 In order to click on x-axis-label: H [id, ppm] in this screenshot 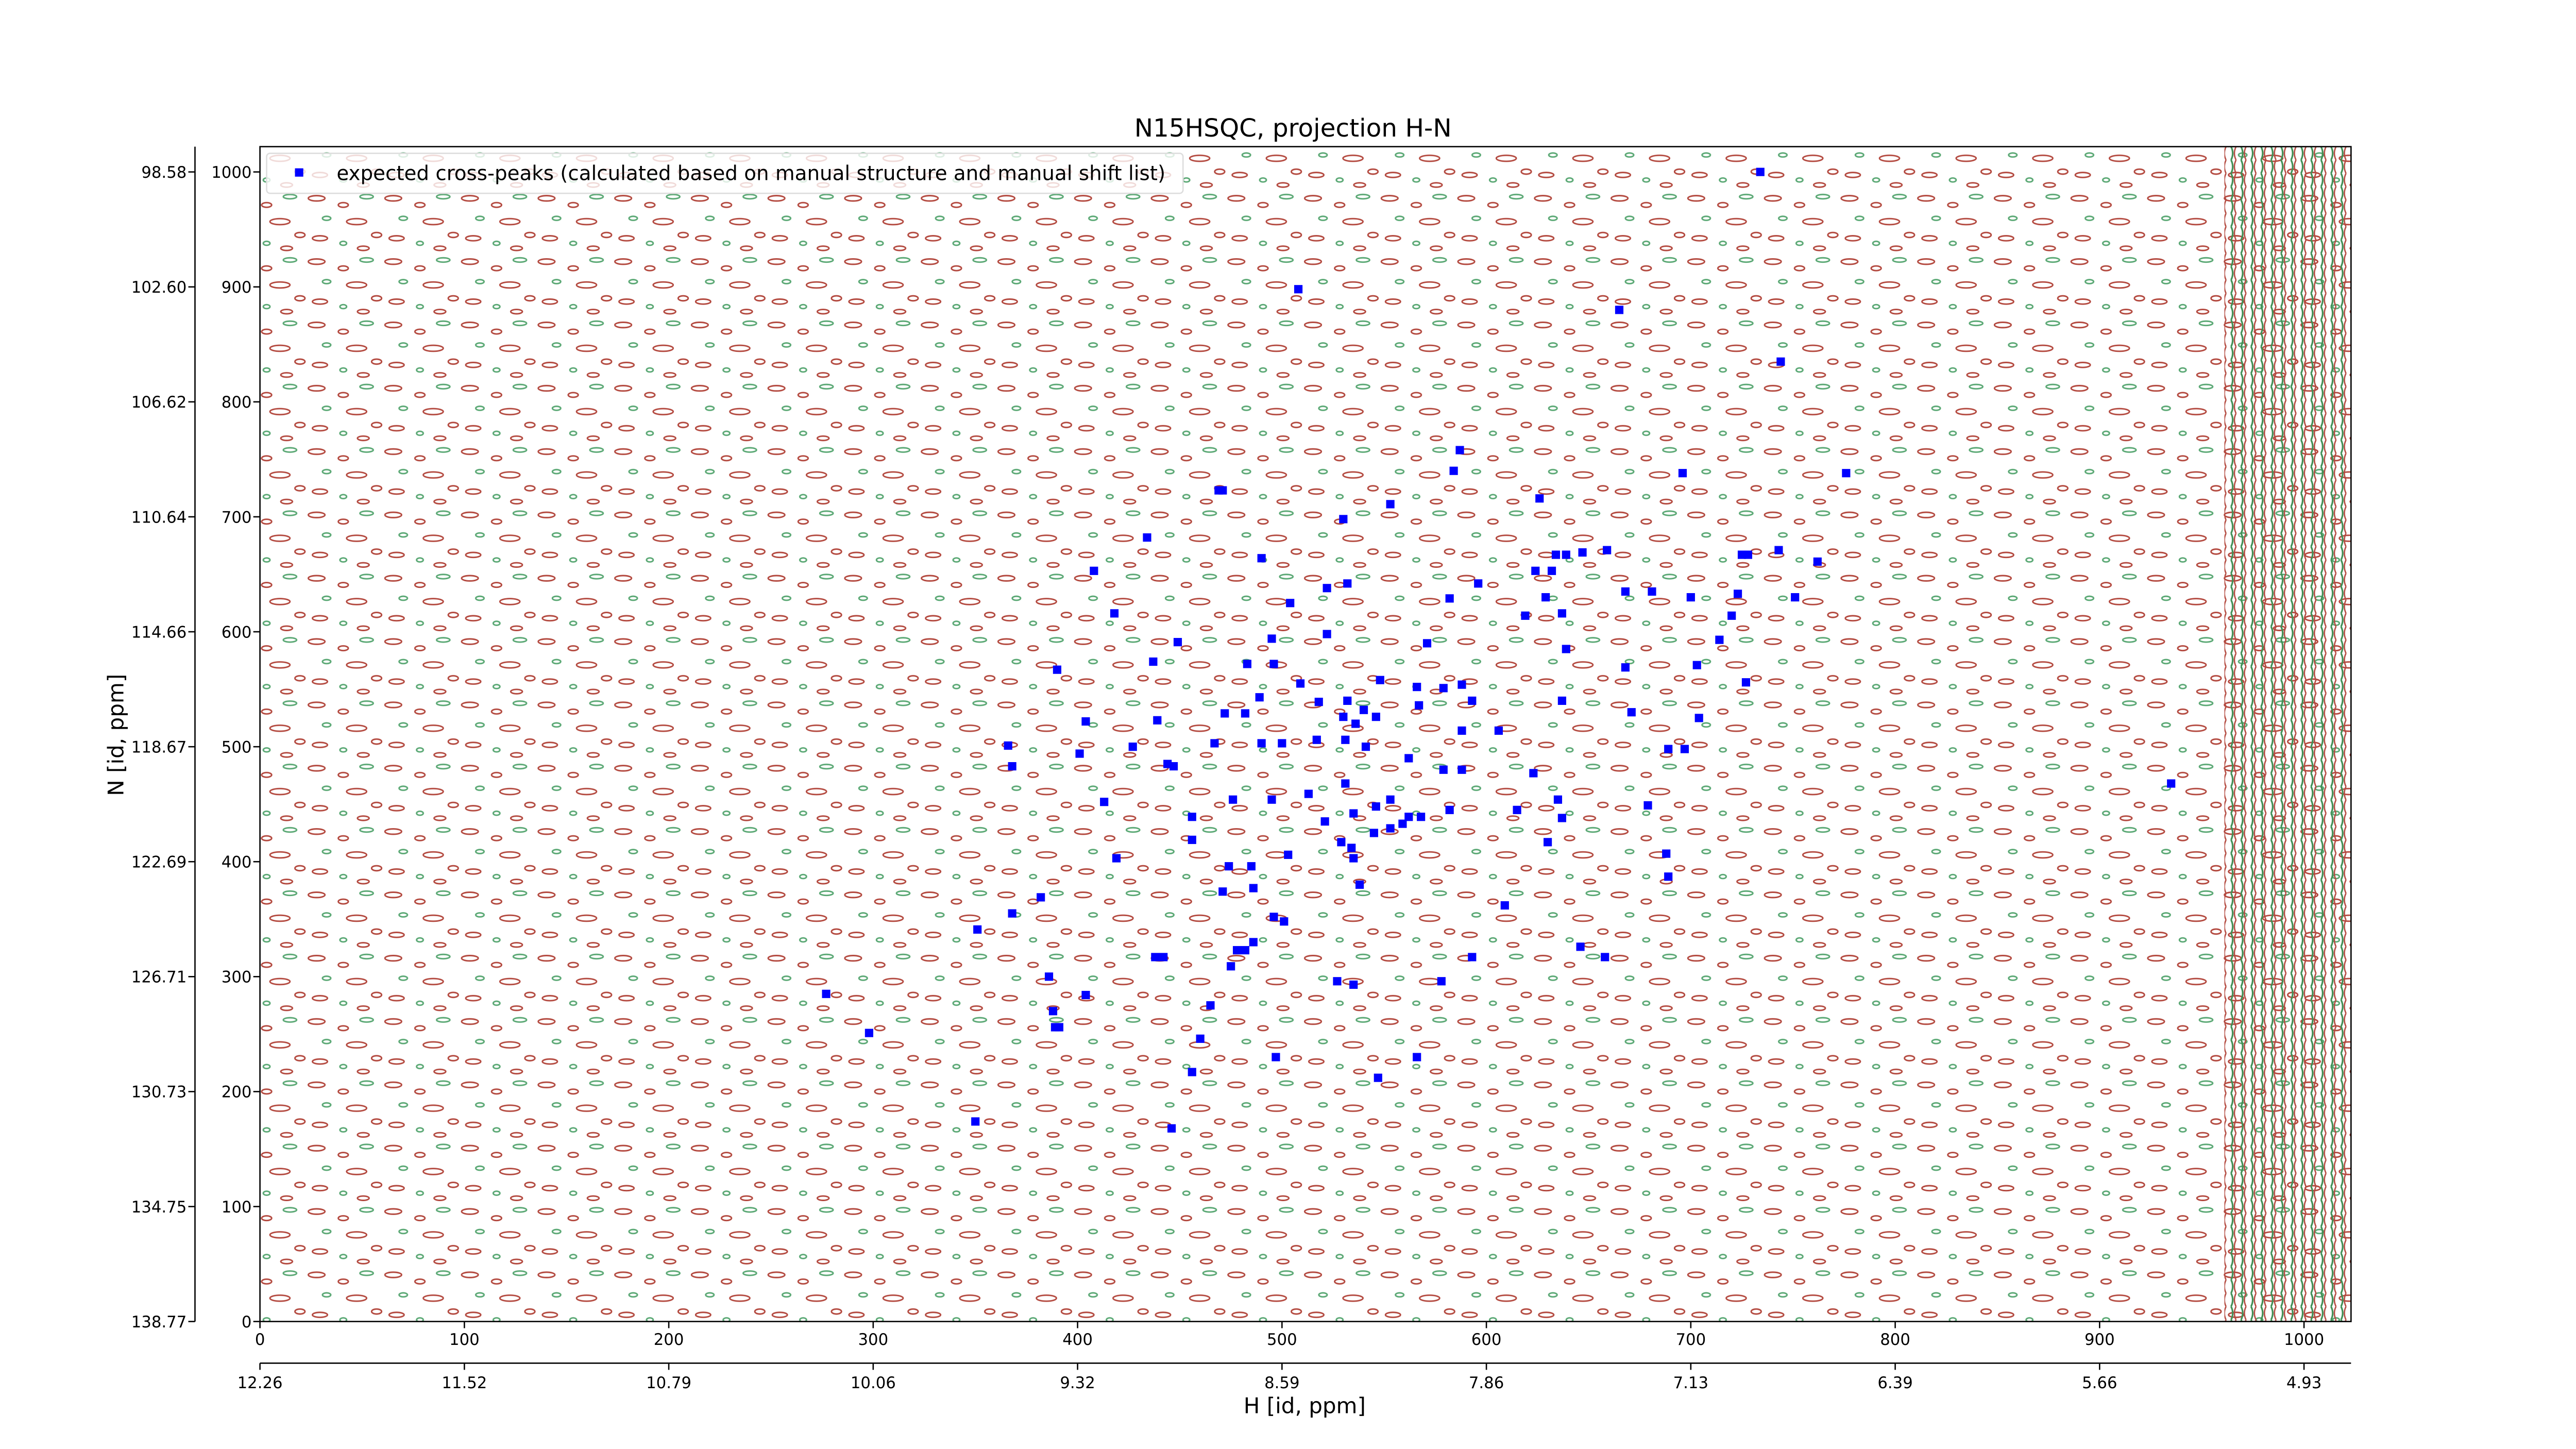, I will do `click(1305, 1405)`.